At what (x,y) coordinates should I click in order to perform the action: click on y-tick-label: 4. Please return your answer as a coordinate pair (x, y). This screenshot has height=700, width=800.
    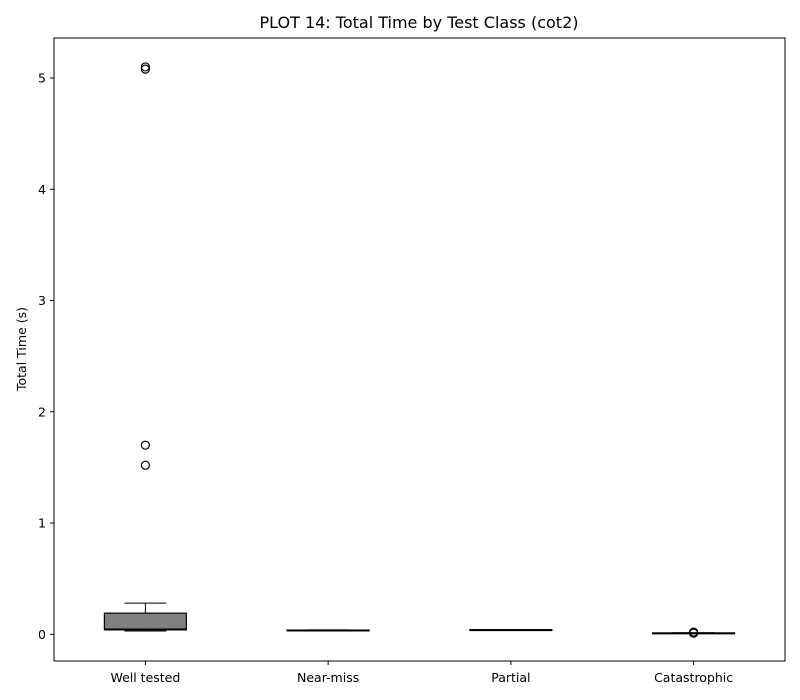
    Looking at the image, I should click on (42, 189).